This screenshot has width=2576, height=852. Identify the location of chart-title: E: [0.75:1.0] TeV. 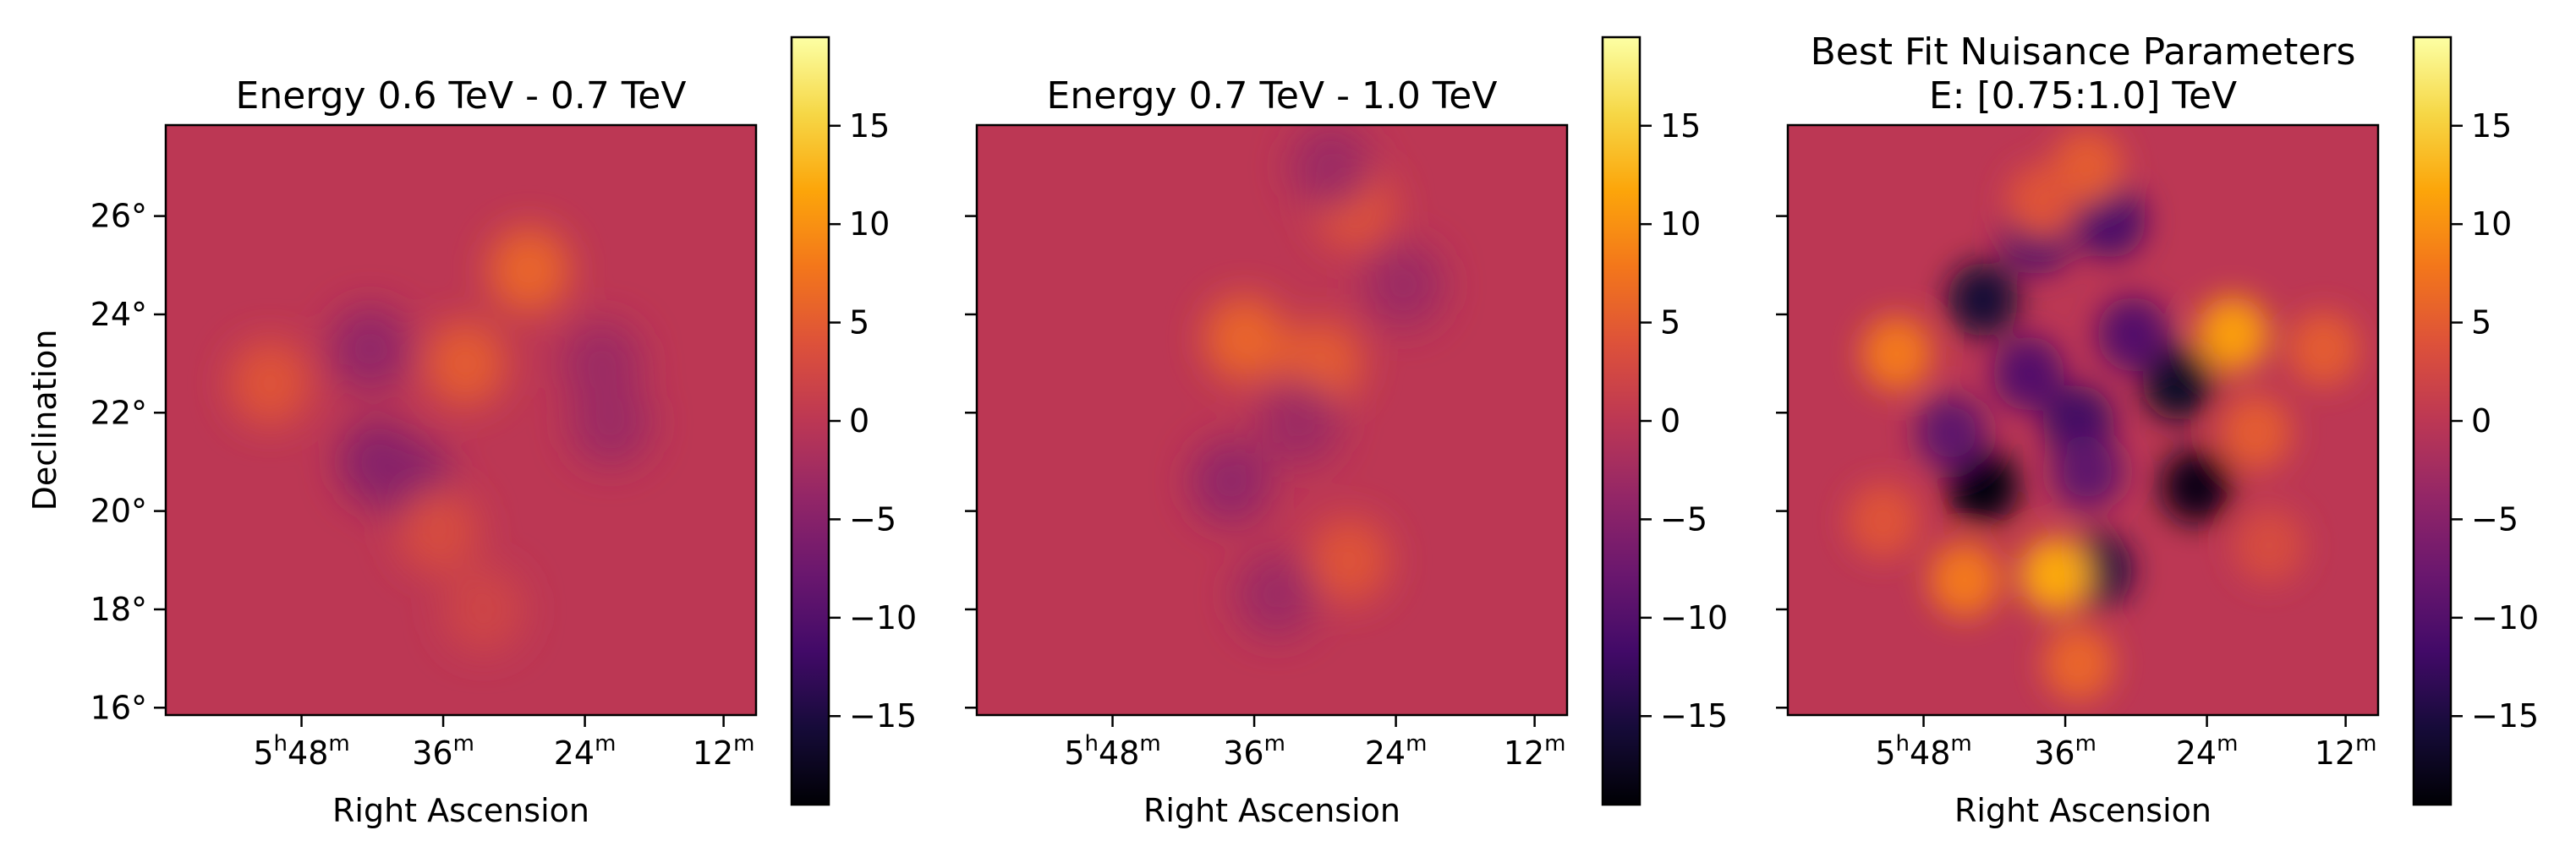
(2083, 95).